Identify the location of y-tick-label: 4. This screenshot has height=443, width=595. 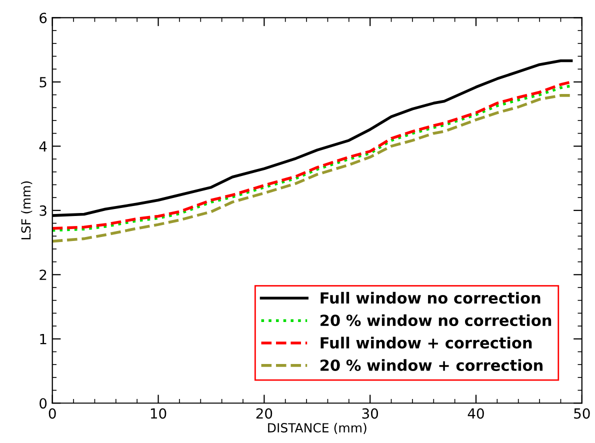
(43, 146).